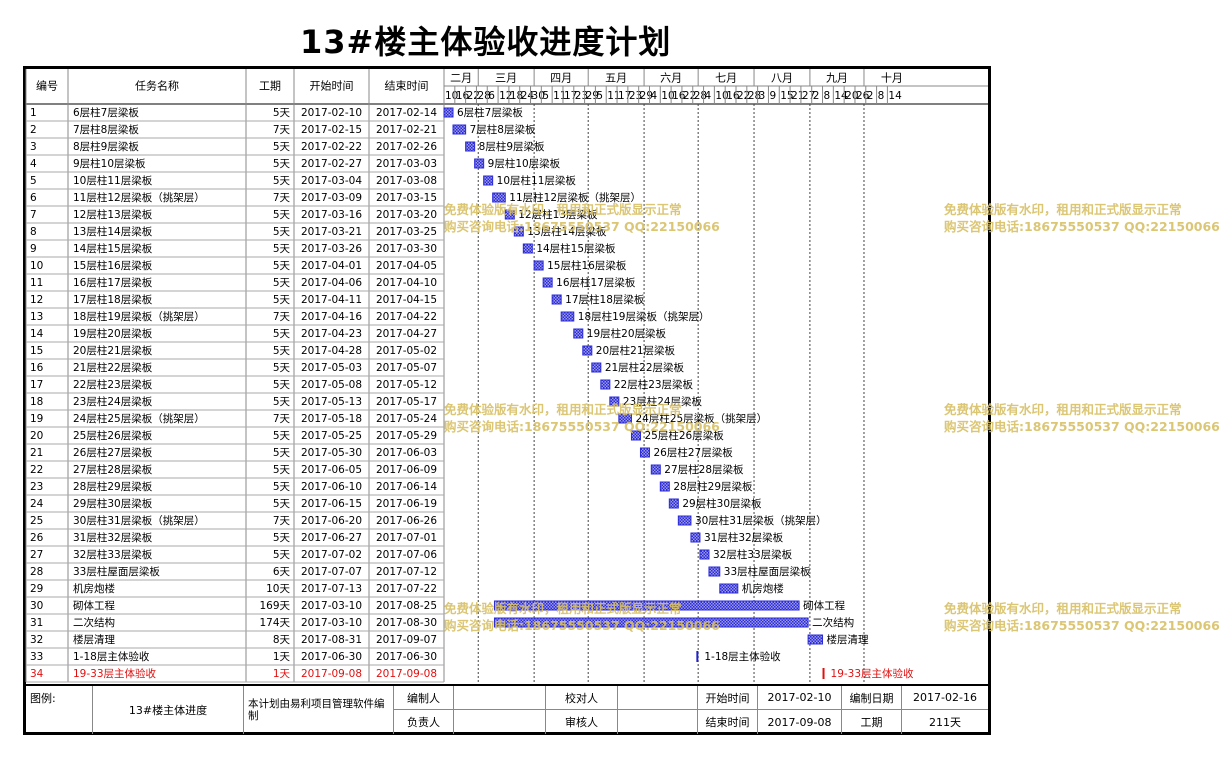 Image resolution: width=1227 pixels, height=759 pixels. I want to click on bar-label: 27层柱28层梁板, so click(704, 469).